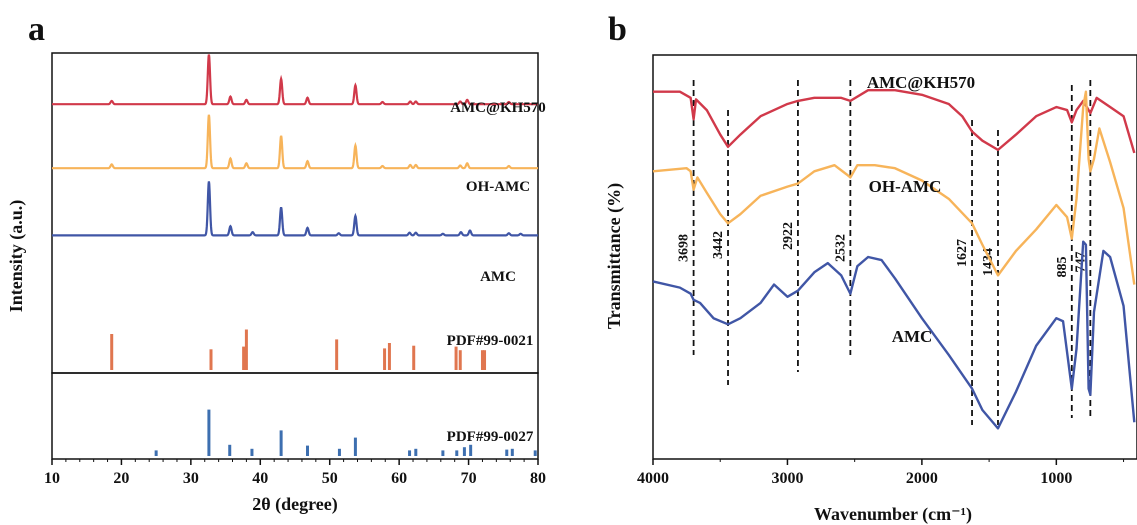 The image size is (1137, 525). What do you see at coordinates (653, 478) in the screenshot?
I see `ftir-x-tick-label: 4000` at bounding box center [653, 478].